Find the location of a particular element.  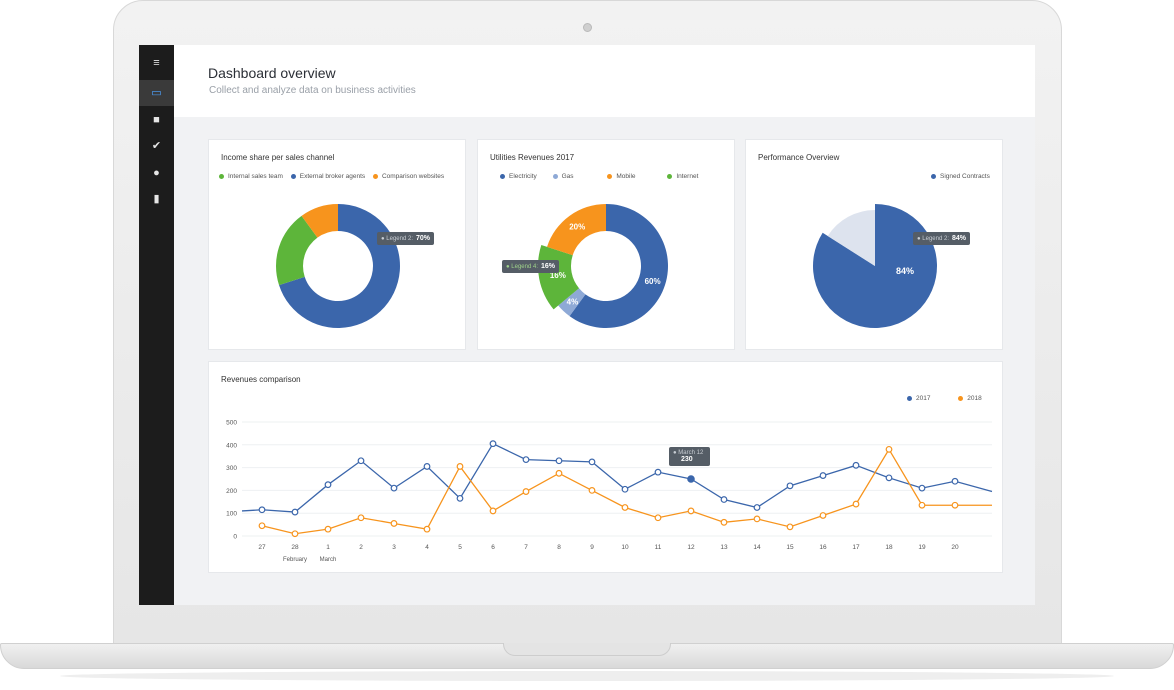

menu-icon: ≡ is located at coordinates (156, 63).